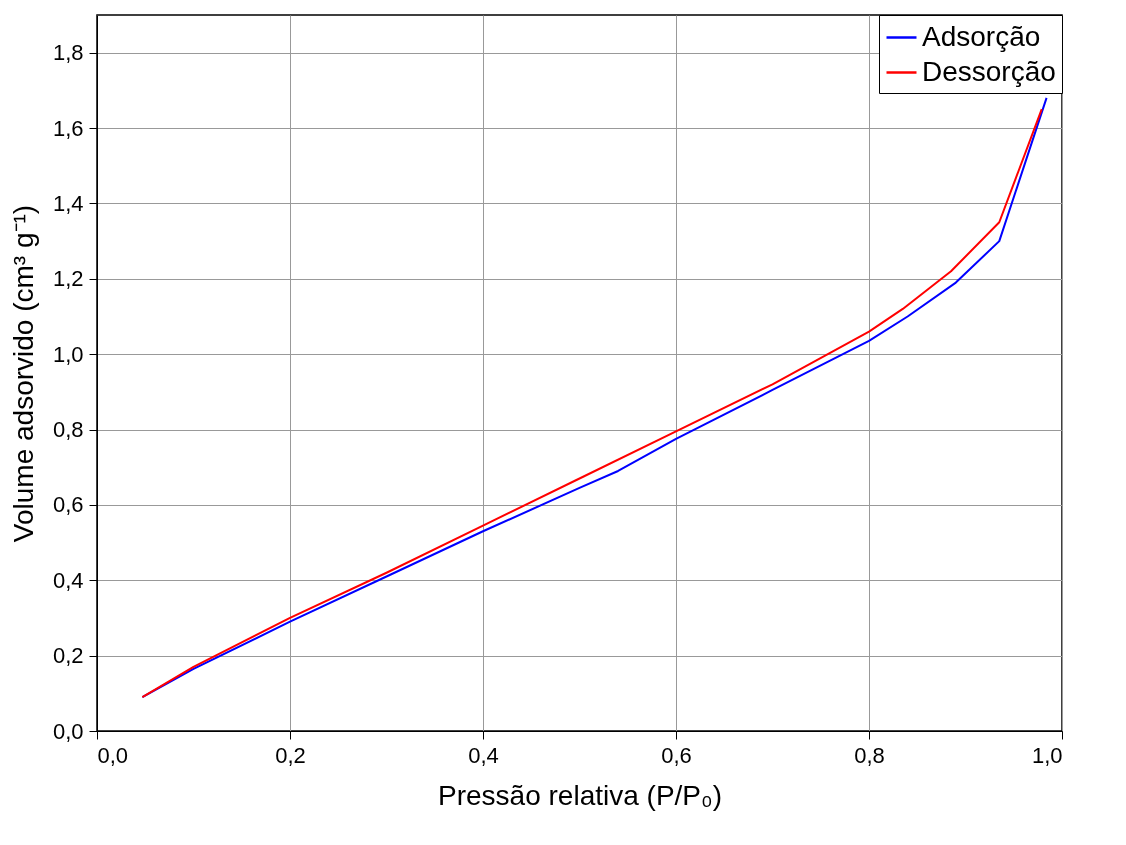  Describe the element at coordinates (483, 755) in the screenshot. I see `x-tick-label: 0,4` at that location.